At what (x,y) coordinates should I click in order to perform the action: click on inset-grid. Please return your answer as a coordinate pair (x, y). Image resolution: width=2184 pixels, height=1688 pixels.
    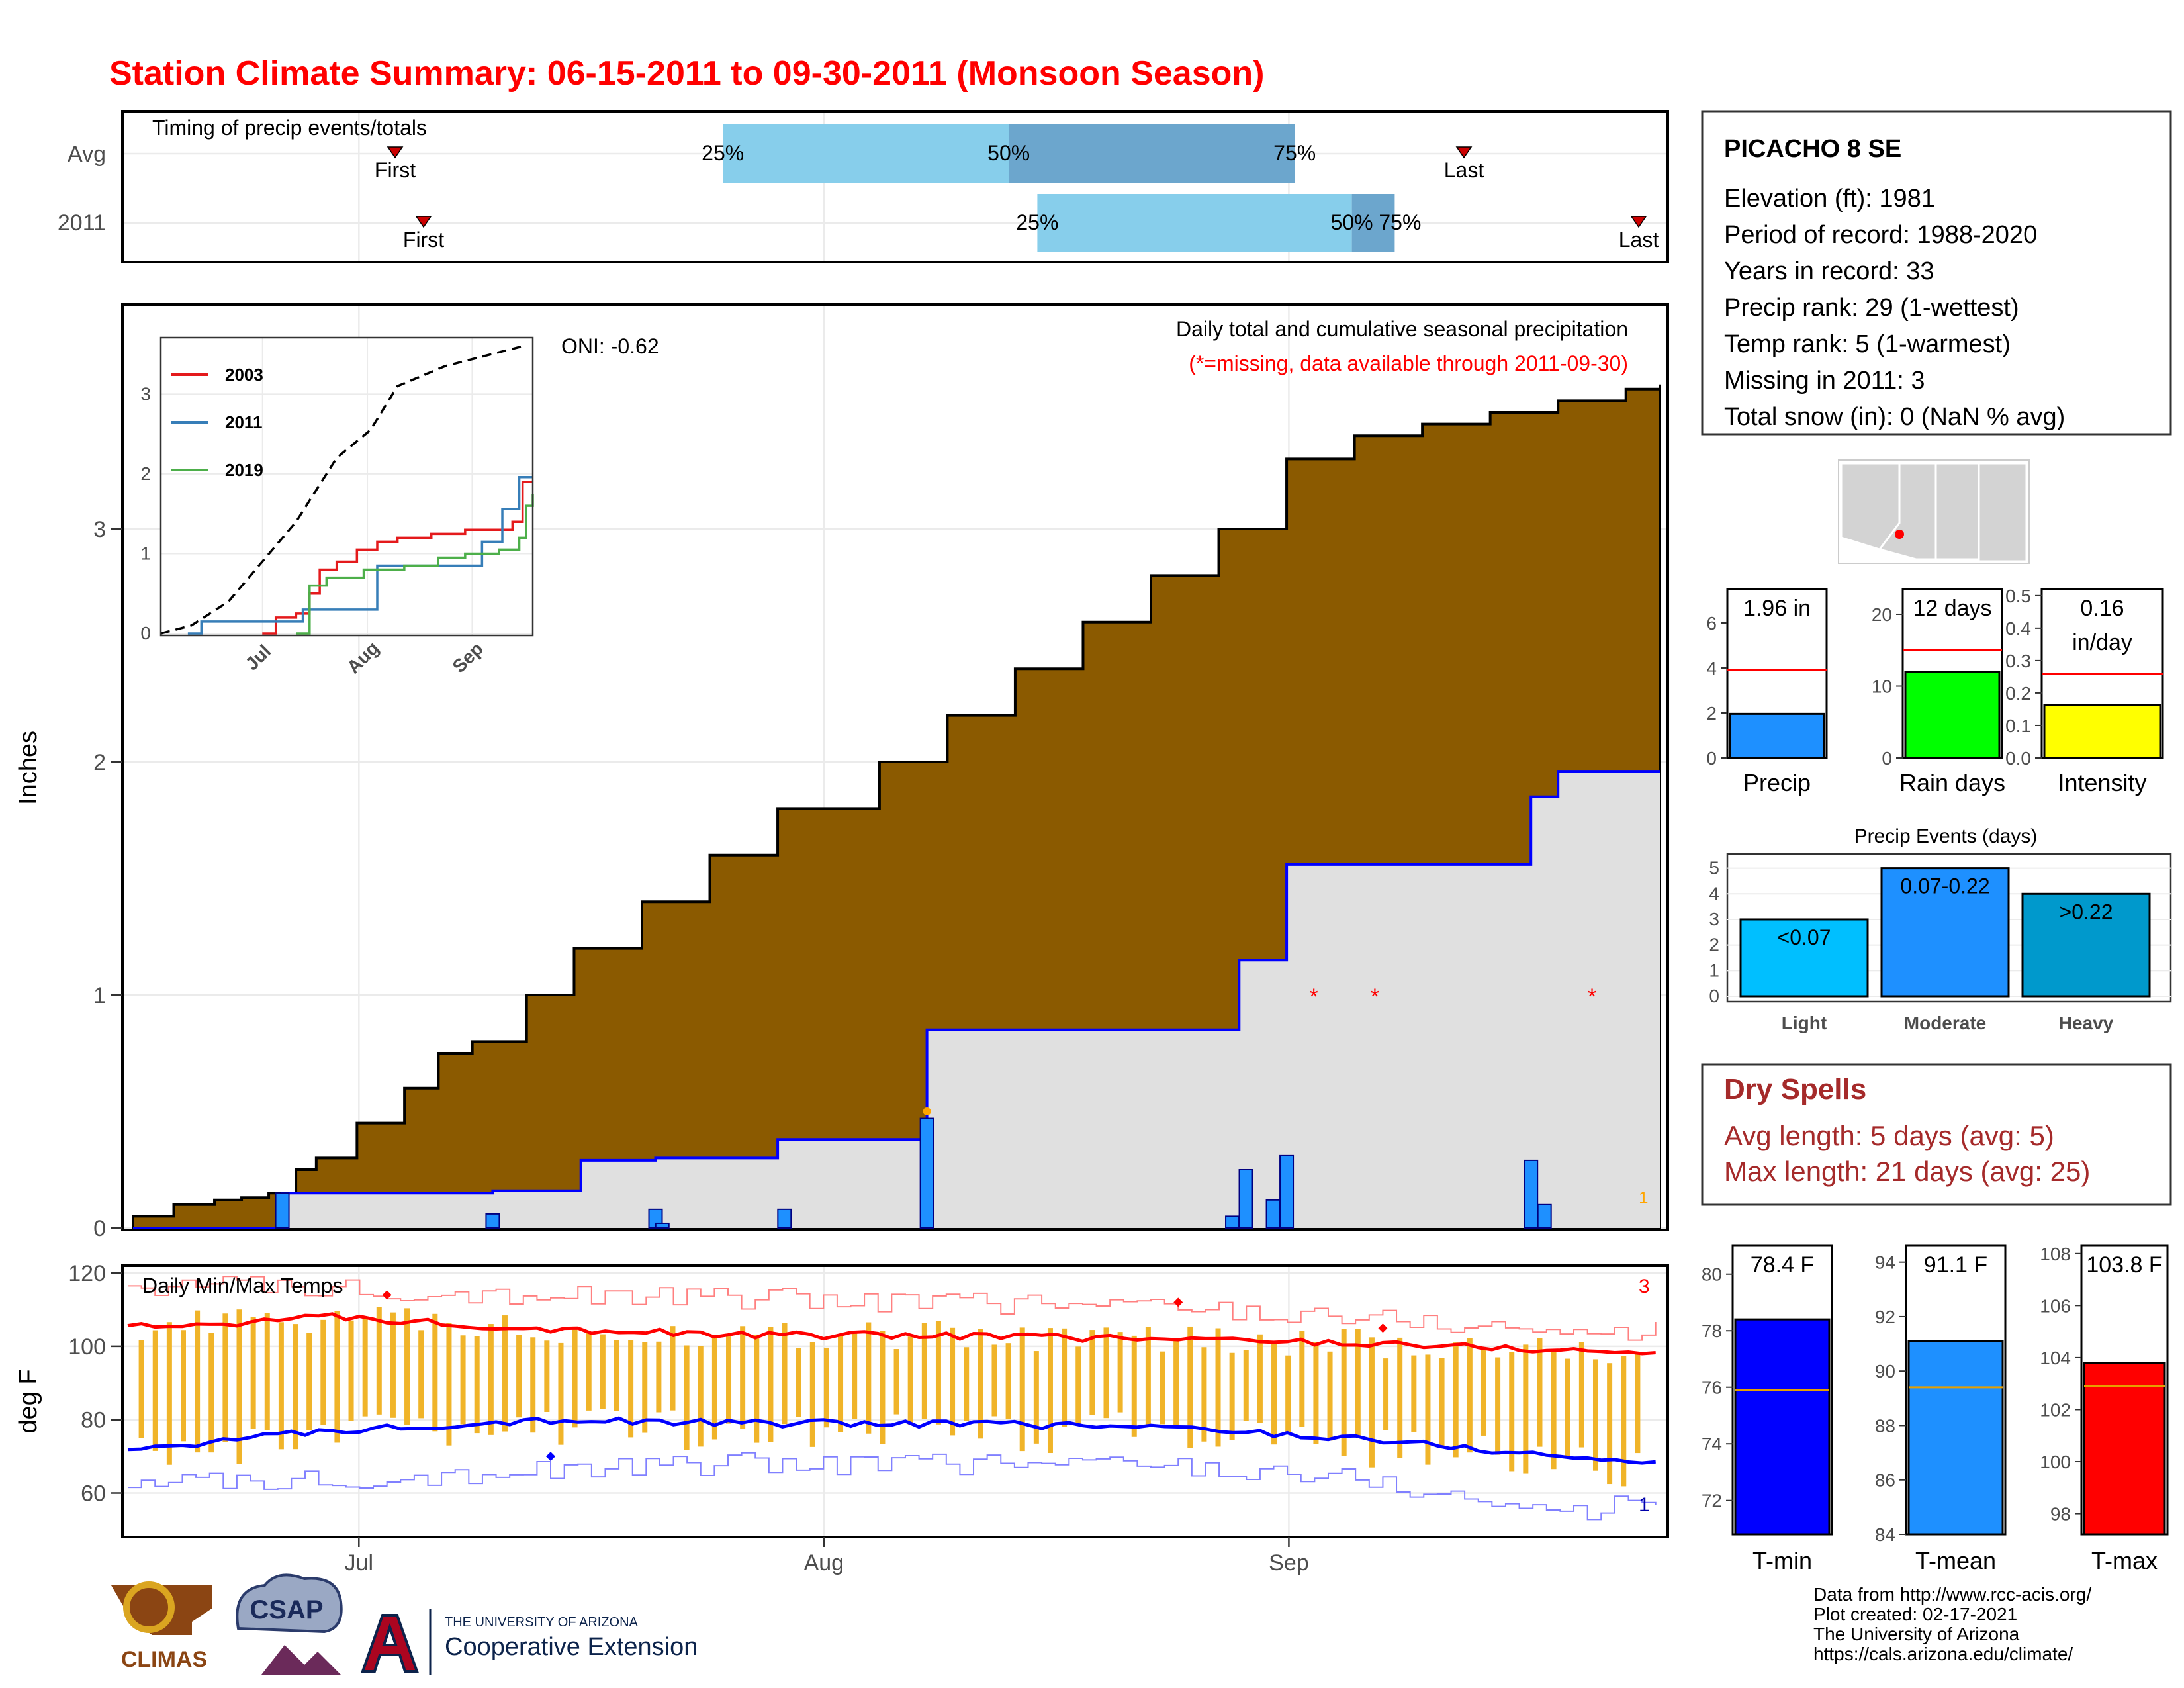
    Looking at the image, I should click on (347, 486).